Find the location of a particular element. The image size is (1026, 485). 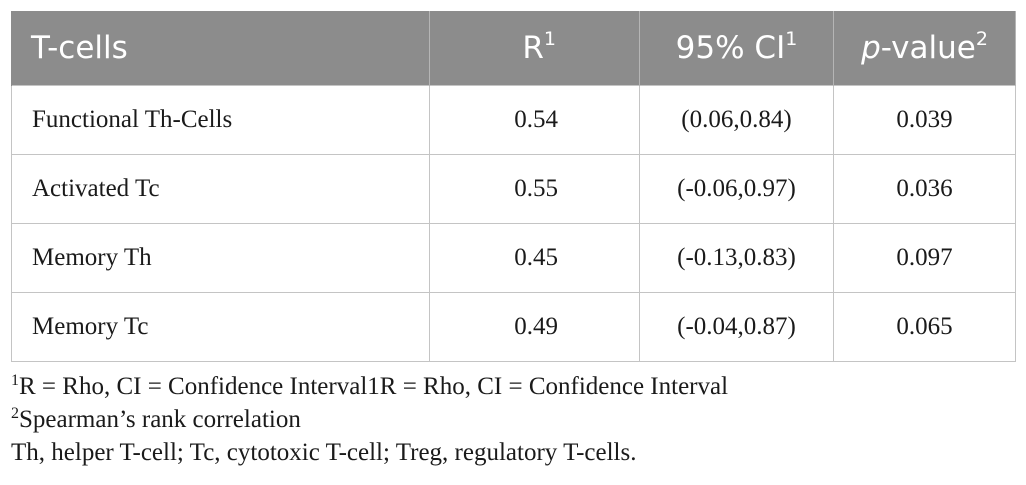

cell-p-value: 0.036 is located at coordinates (924, 188).